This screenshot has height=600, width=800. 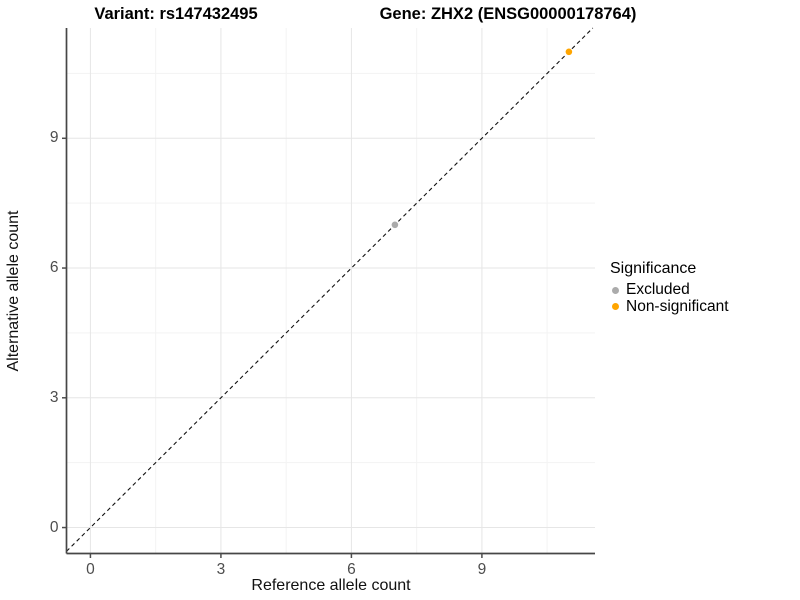 I want to click on x-tick-label: 9, so click(x=482, y=569).